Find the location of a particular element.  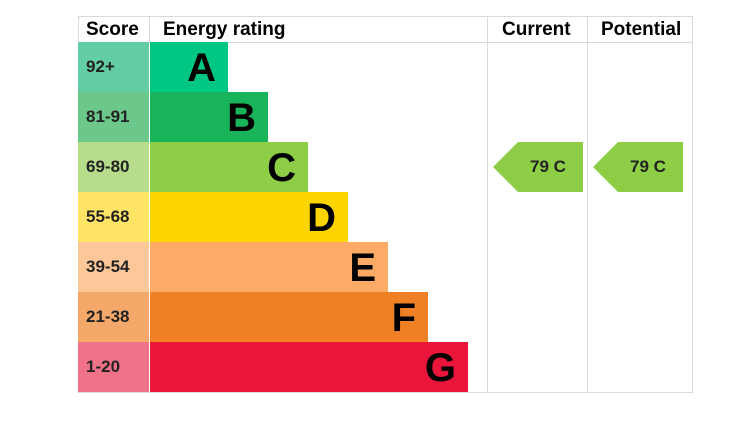

rating-letter-c: C is located at coordinates (281, 168).